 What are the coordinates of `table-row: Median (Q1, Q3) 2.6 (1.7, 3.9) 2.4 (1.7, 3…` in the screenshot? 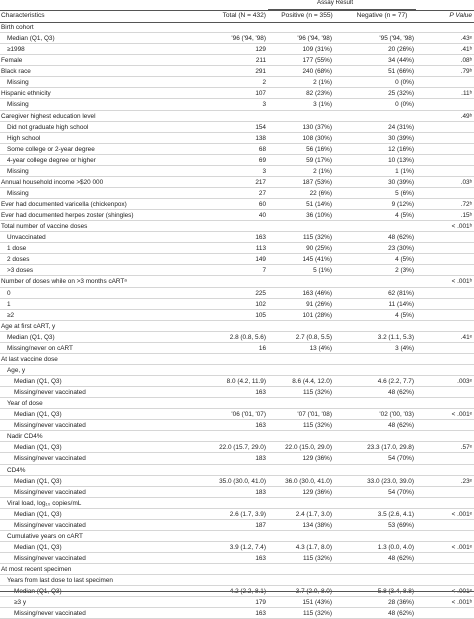 It's located at (237, 514).